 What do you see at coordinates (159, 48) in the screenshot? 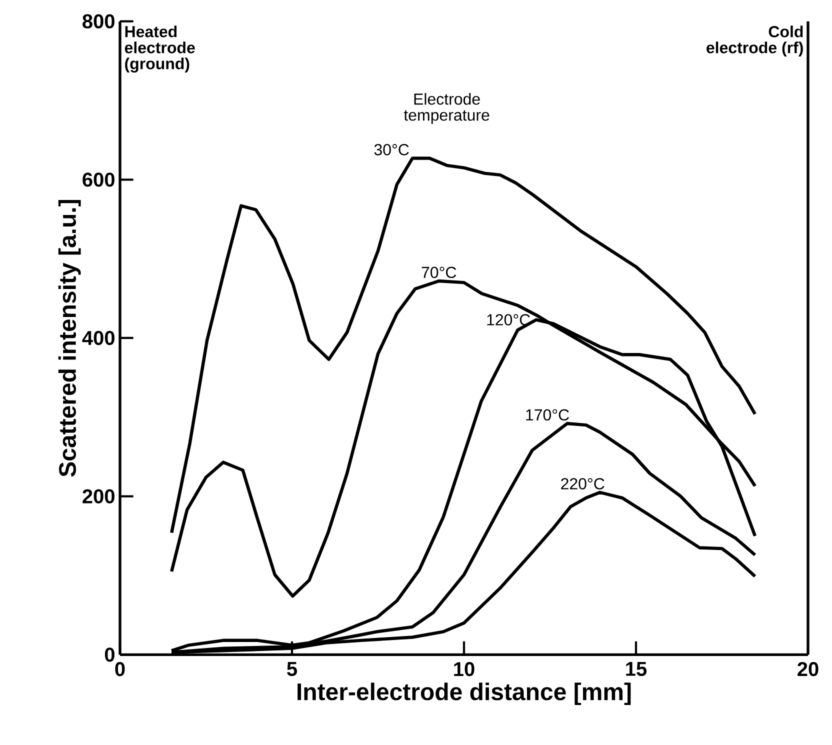
I see `annotation: Heated electrode (ground)` at bounding box center [159, 48].